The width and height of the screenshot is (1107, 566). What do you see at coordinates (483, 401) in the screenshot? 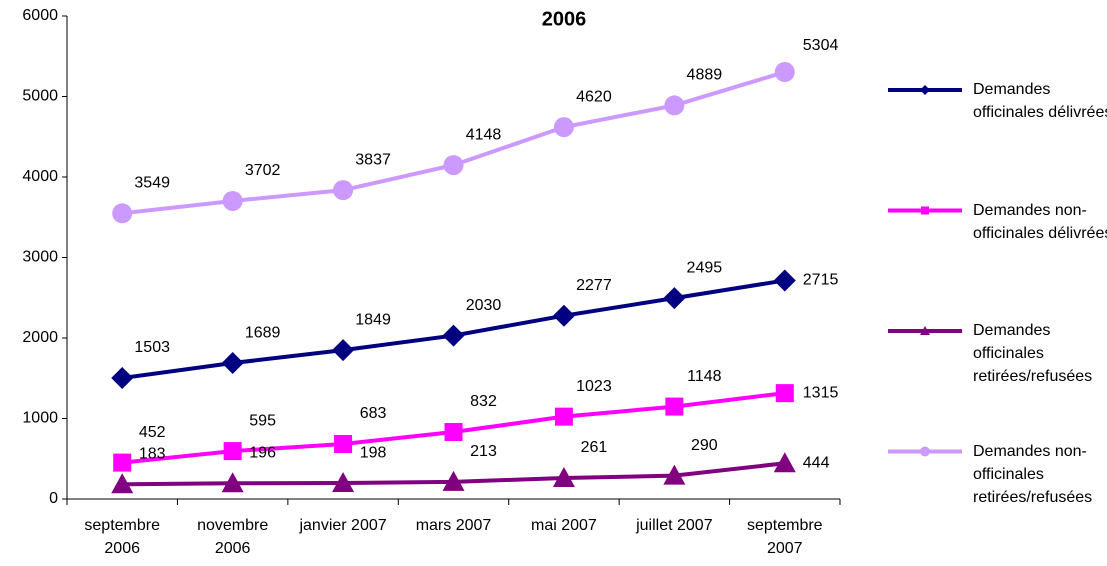
I see `data-label: 832` at bounding box center [483, 401].